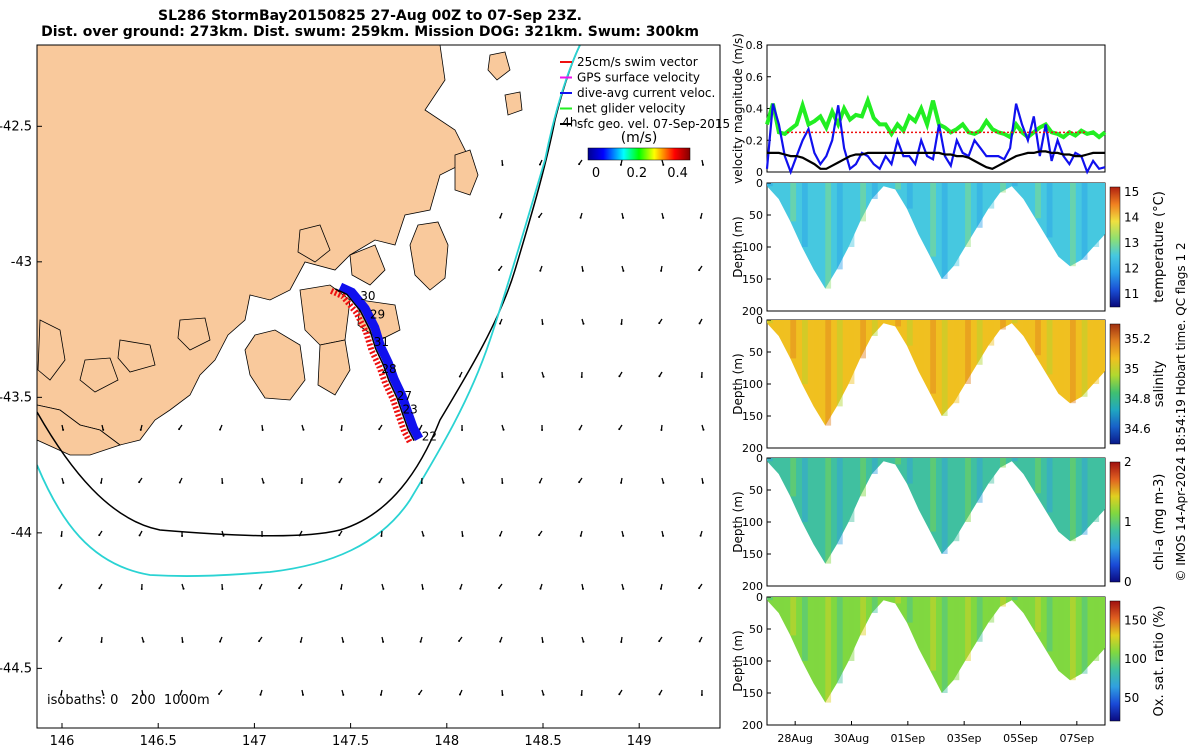 The width and height of the screenshot is (1200, 750). I want to click on map-xtick-label: 147, so click(254, 741).